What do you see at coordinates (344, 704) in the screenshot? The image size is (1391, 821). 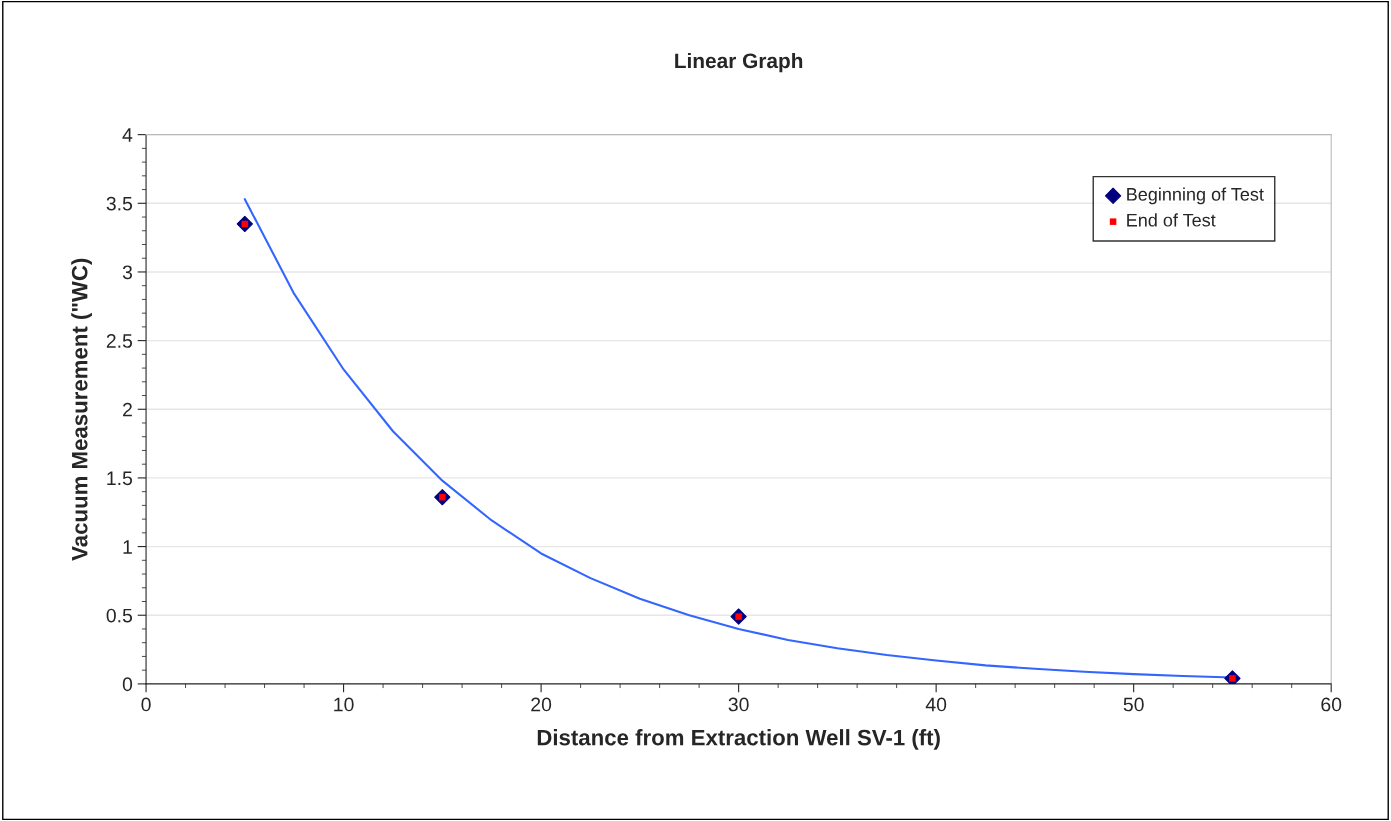 I see `x-tick-label: 10` at bounding box center [344, 704].